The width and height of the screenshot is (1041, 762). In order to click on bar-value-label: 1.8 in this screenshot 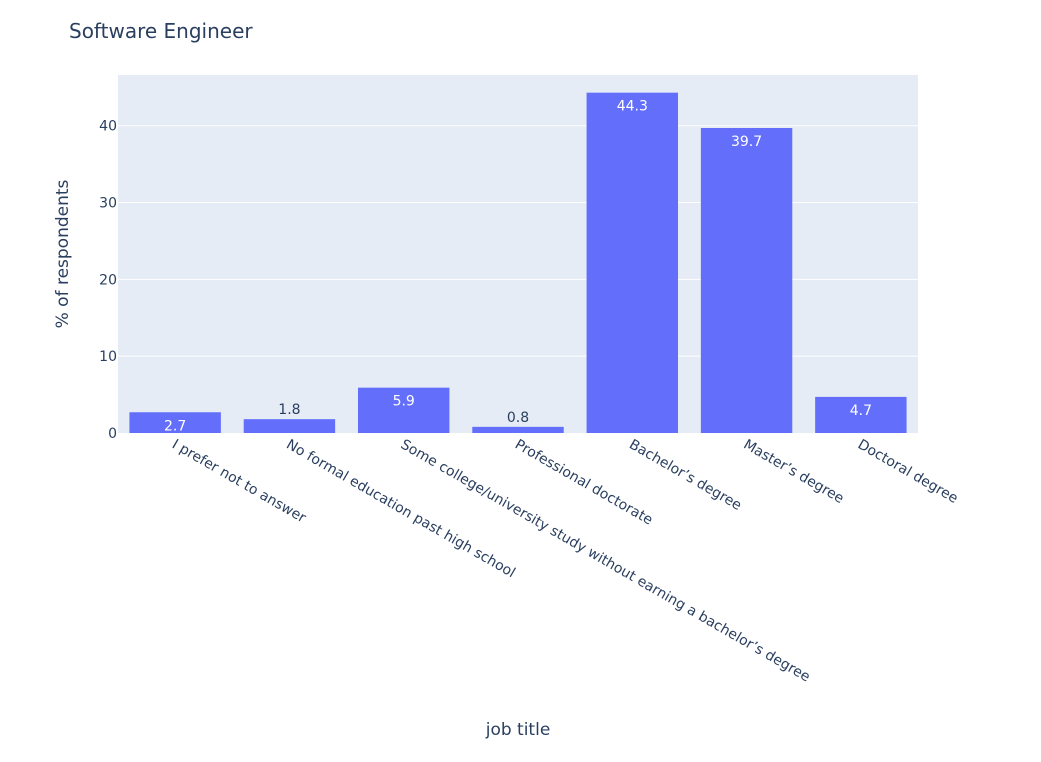, I will do `click(289, 410)`.